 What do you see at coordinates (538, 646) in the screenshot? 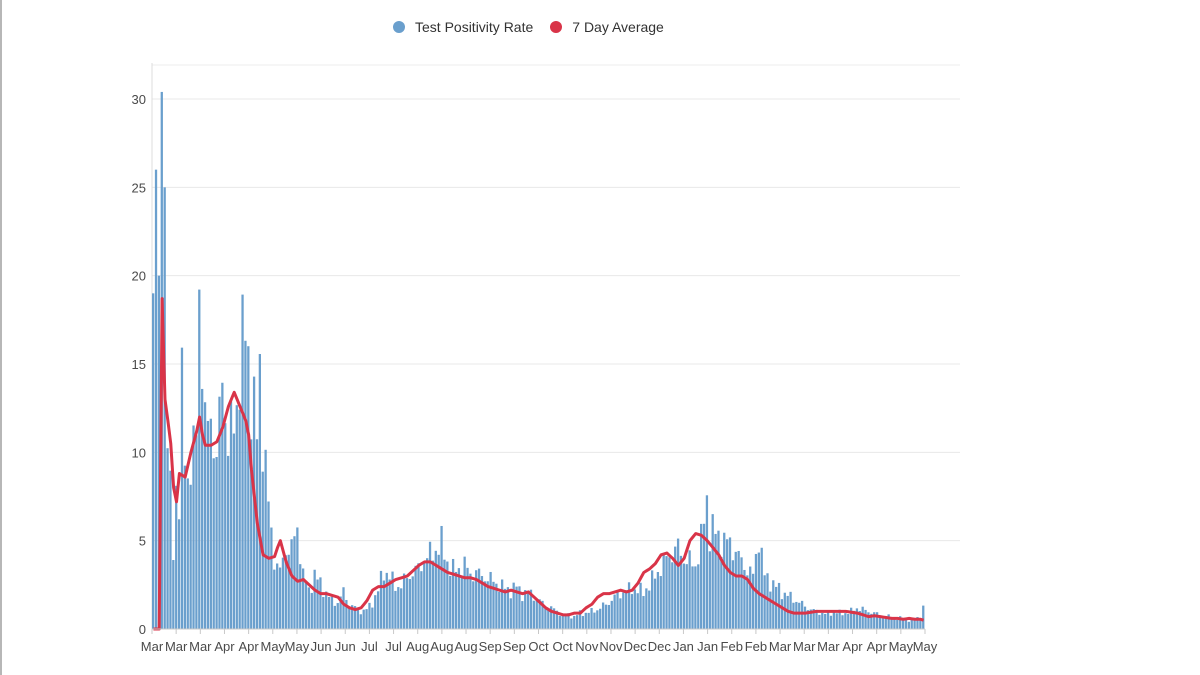
I see `x-tick-label: Oct` at bounding box center [538, 646].